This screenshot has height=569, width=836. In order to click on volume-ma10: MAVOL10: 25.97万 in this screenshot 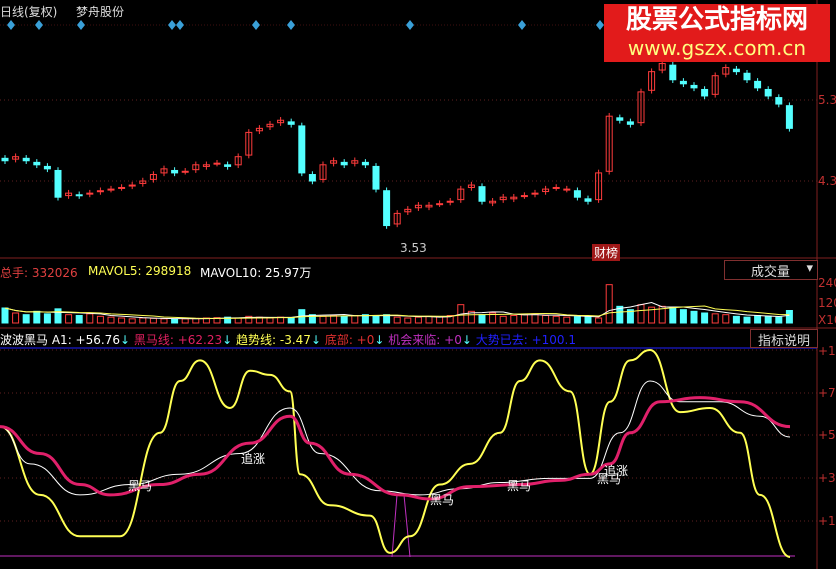, I will do `click(256, 273)`.